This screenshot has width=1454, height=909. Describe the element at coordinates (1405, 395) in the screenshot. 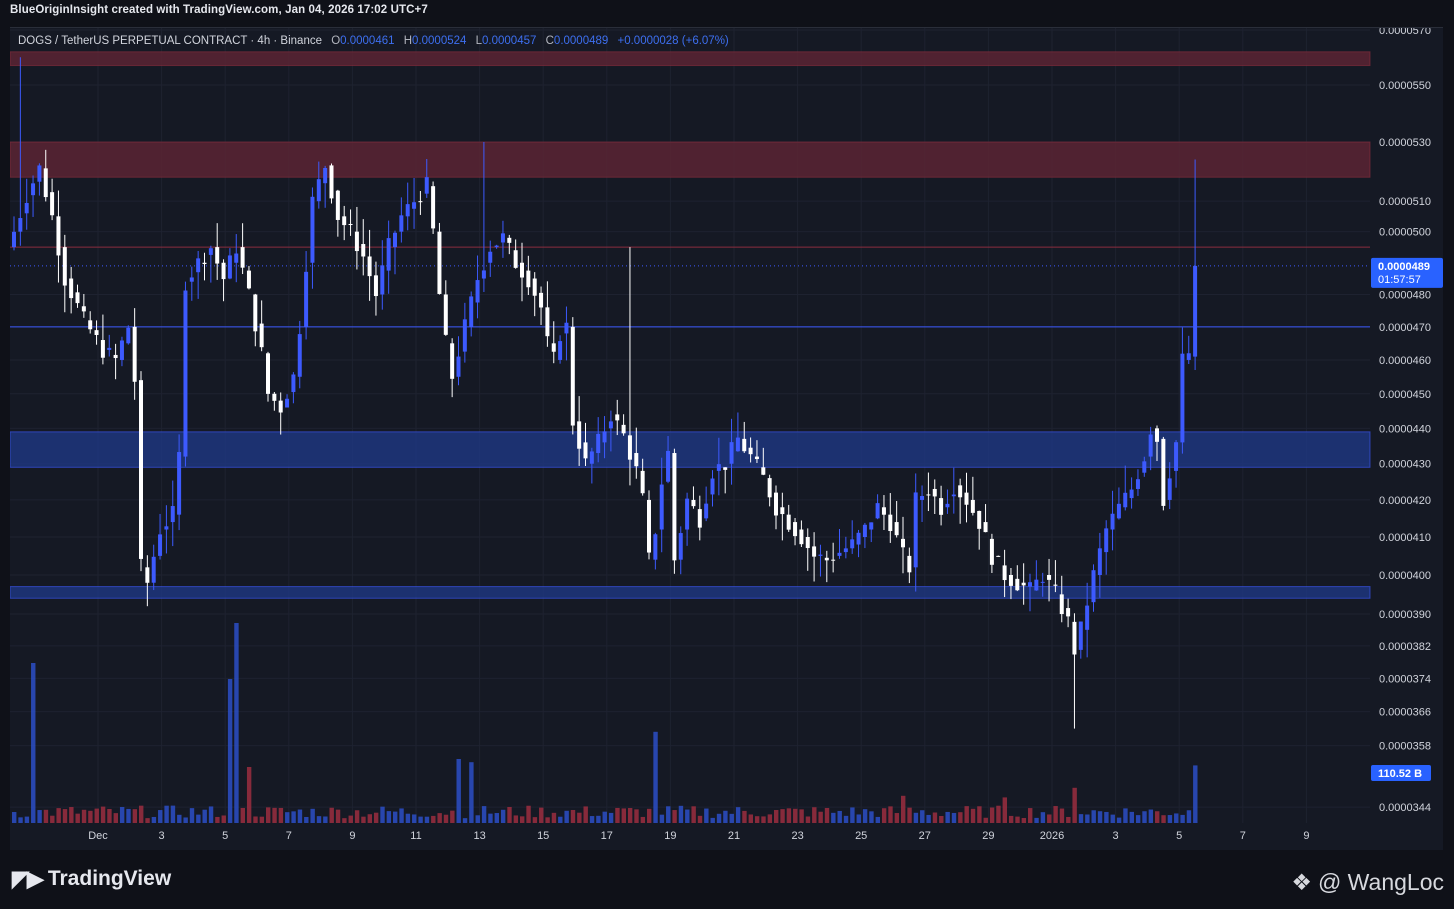

I see `price-tick-label: 0.0000450` at that location.